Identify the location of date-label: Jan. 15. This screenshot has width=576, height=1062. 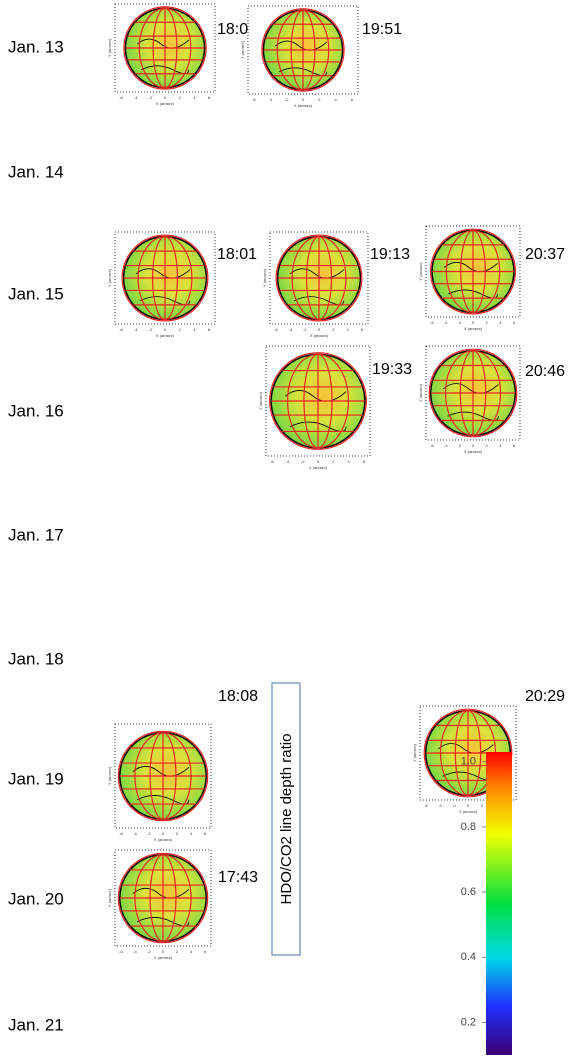
(36, 293).